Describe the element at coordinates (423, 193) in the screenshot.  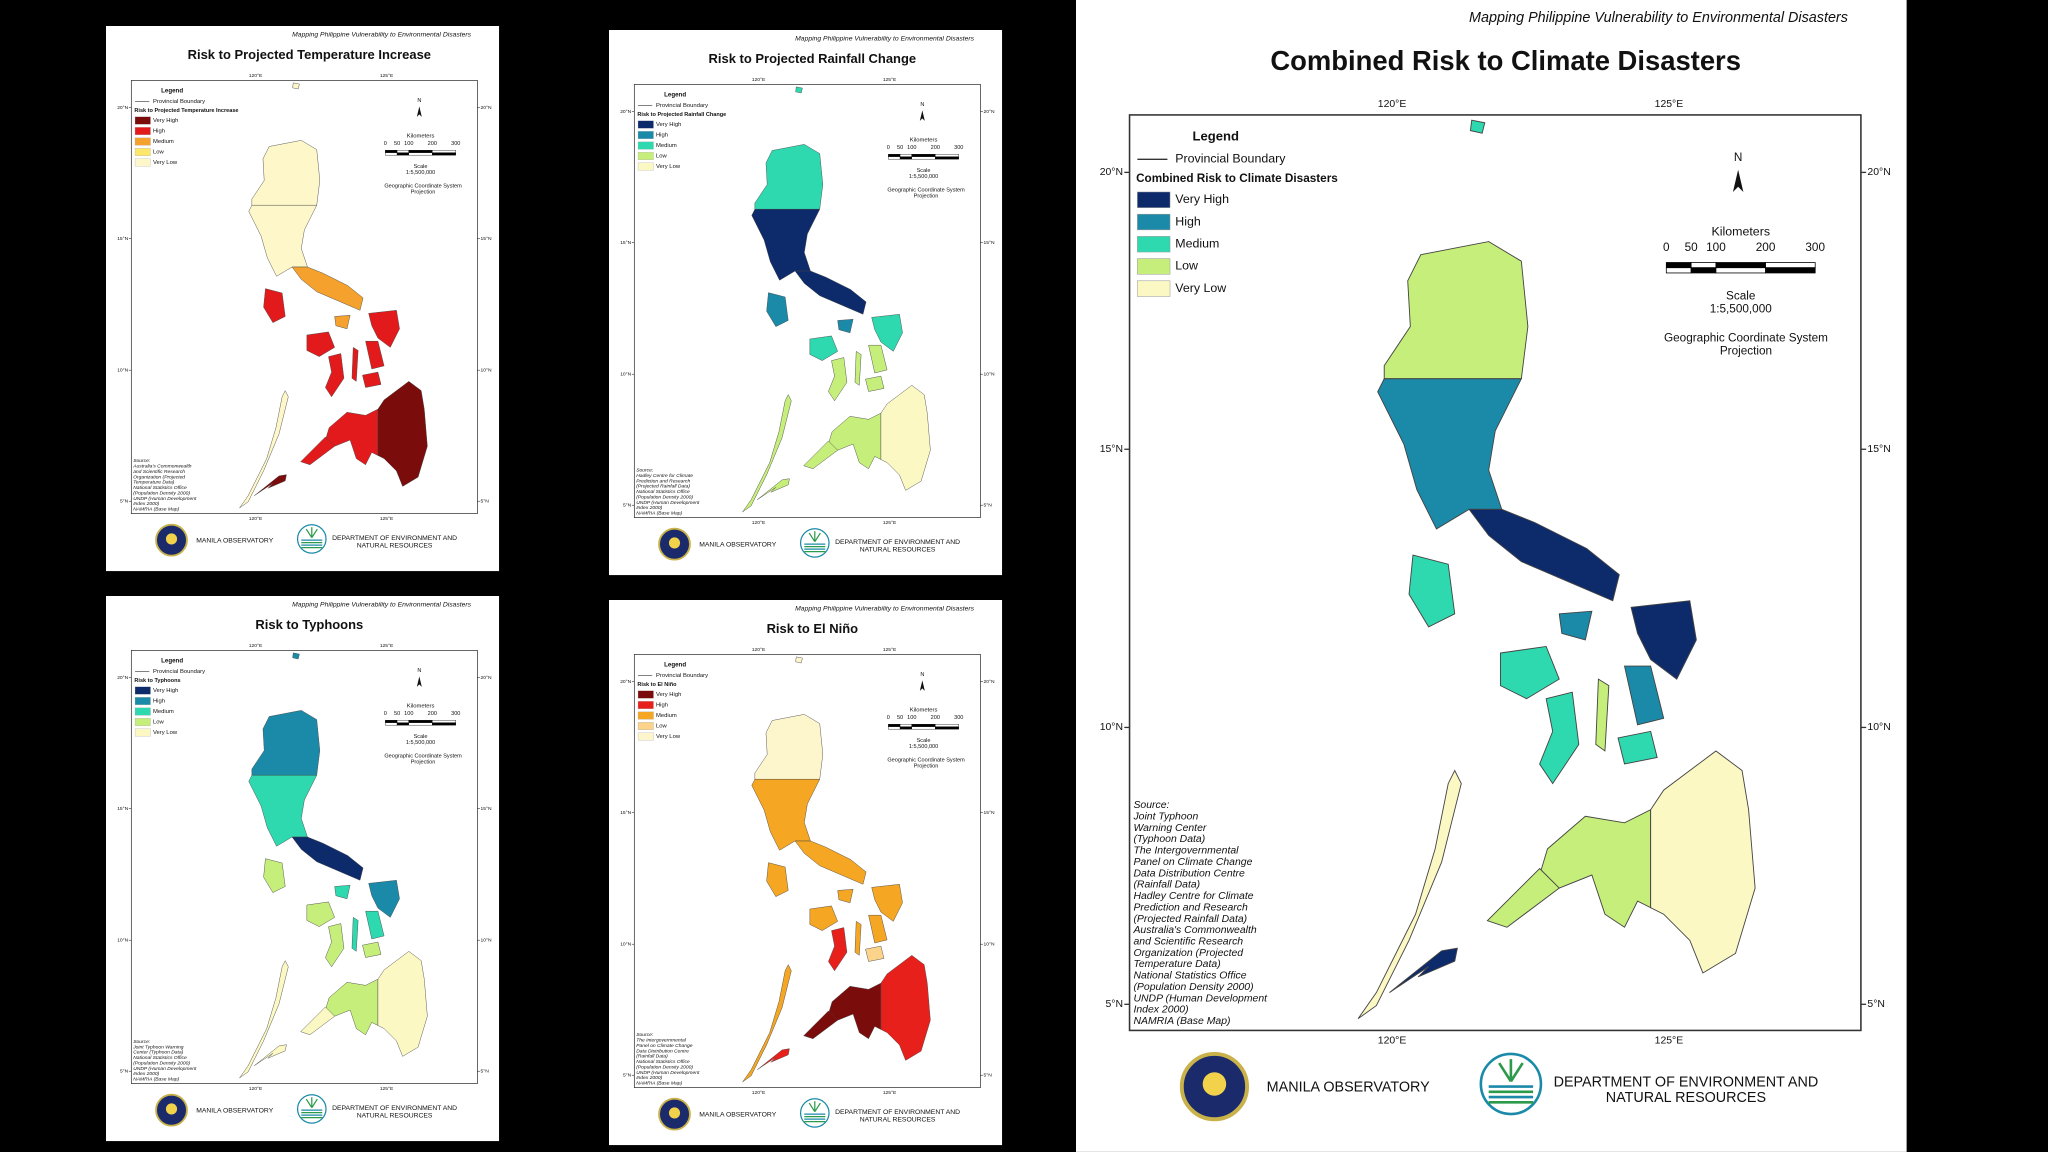
I see `projection-label: Projection` at that location.